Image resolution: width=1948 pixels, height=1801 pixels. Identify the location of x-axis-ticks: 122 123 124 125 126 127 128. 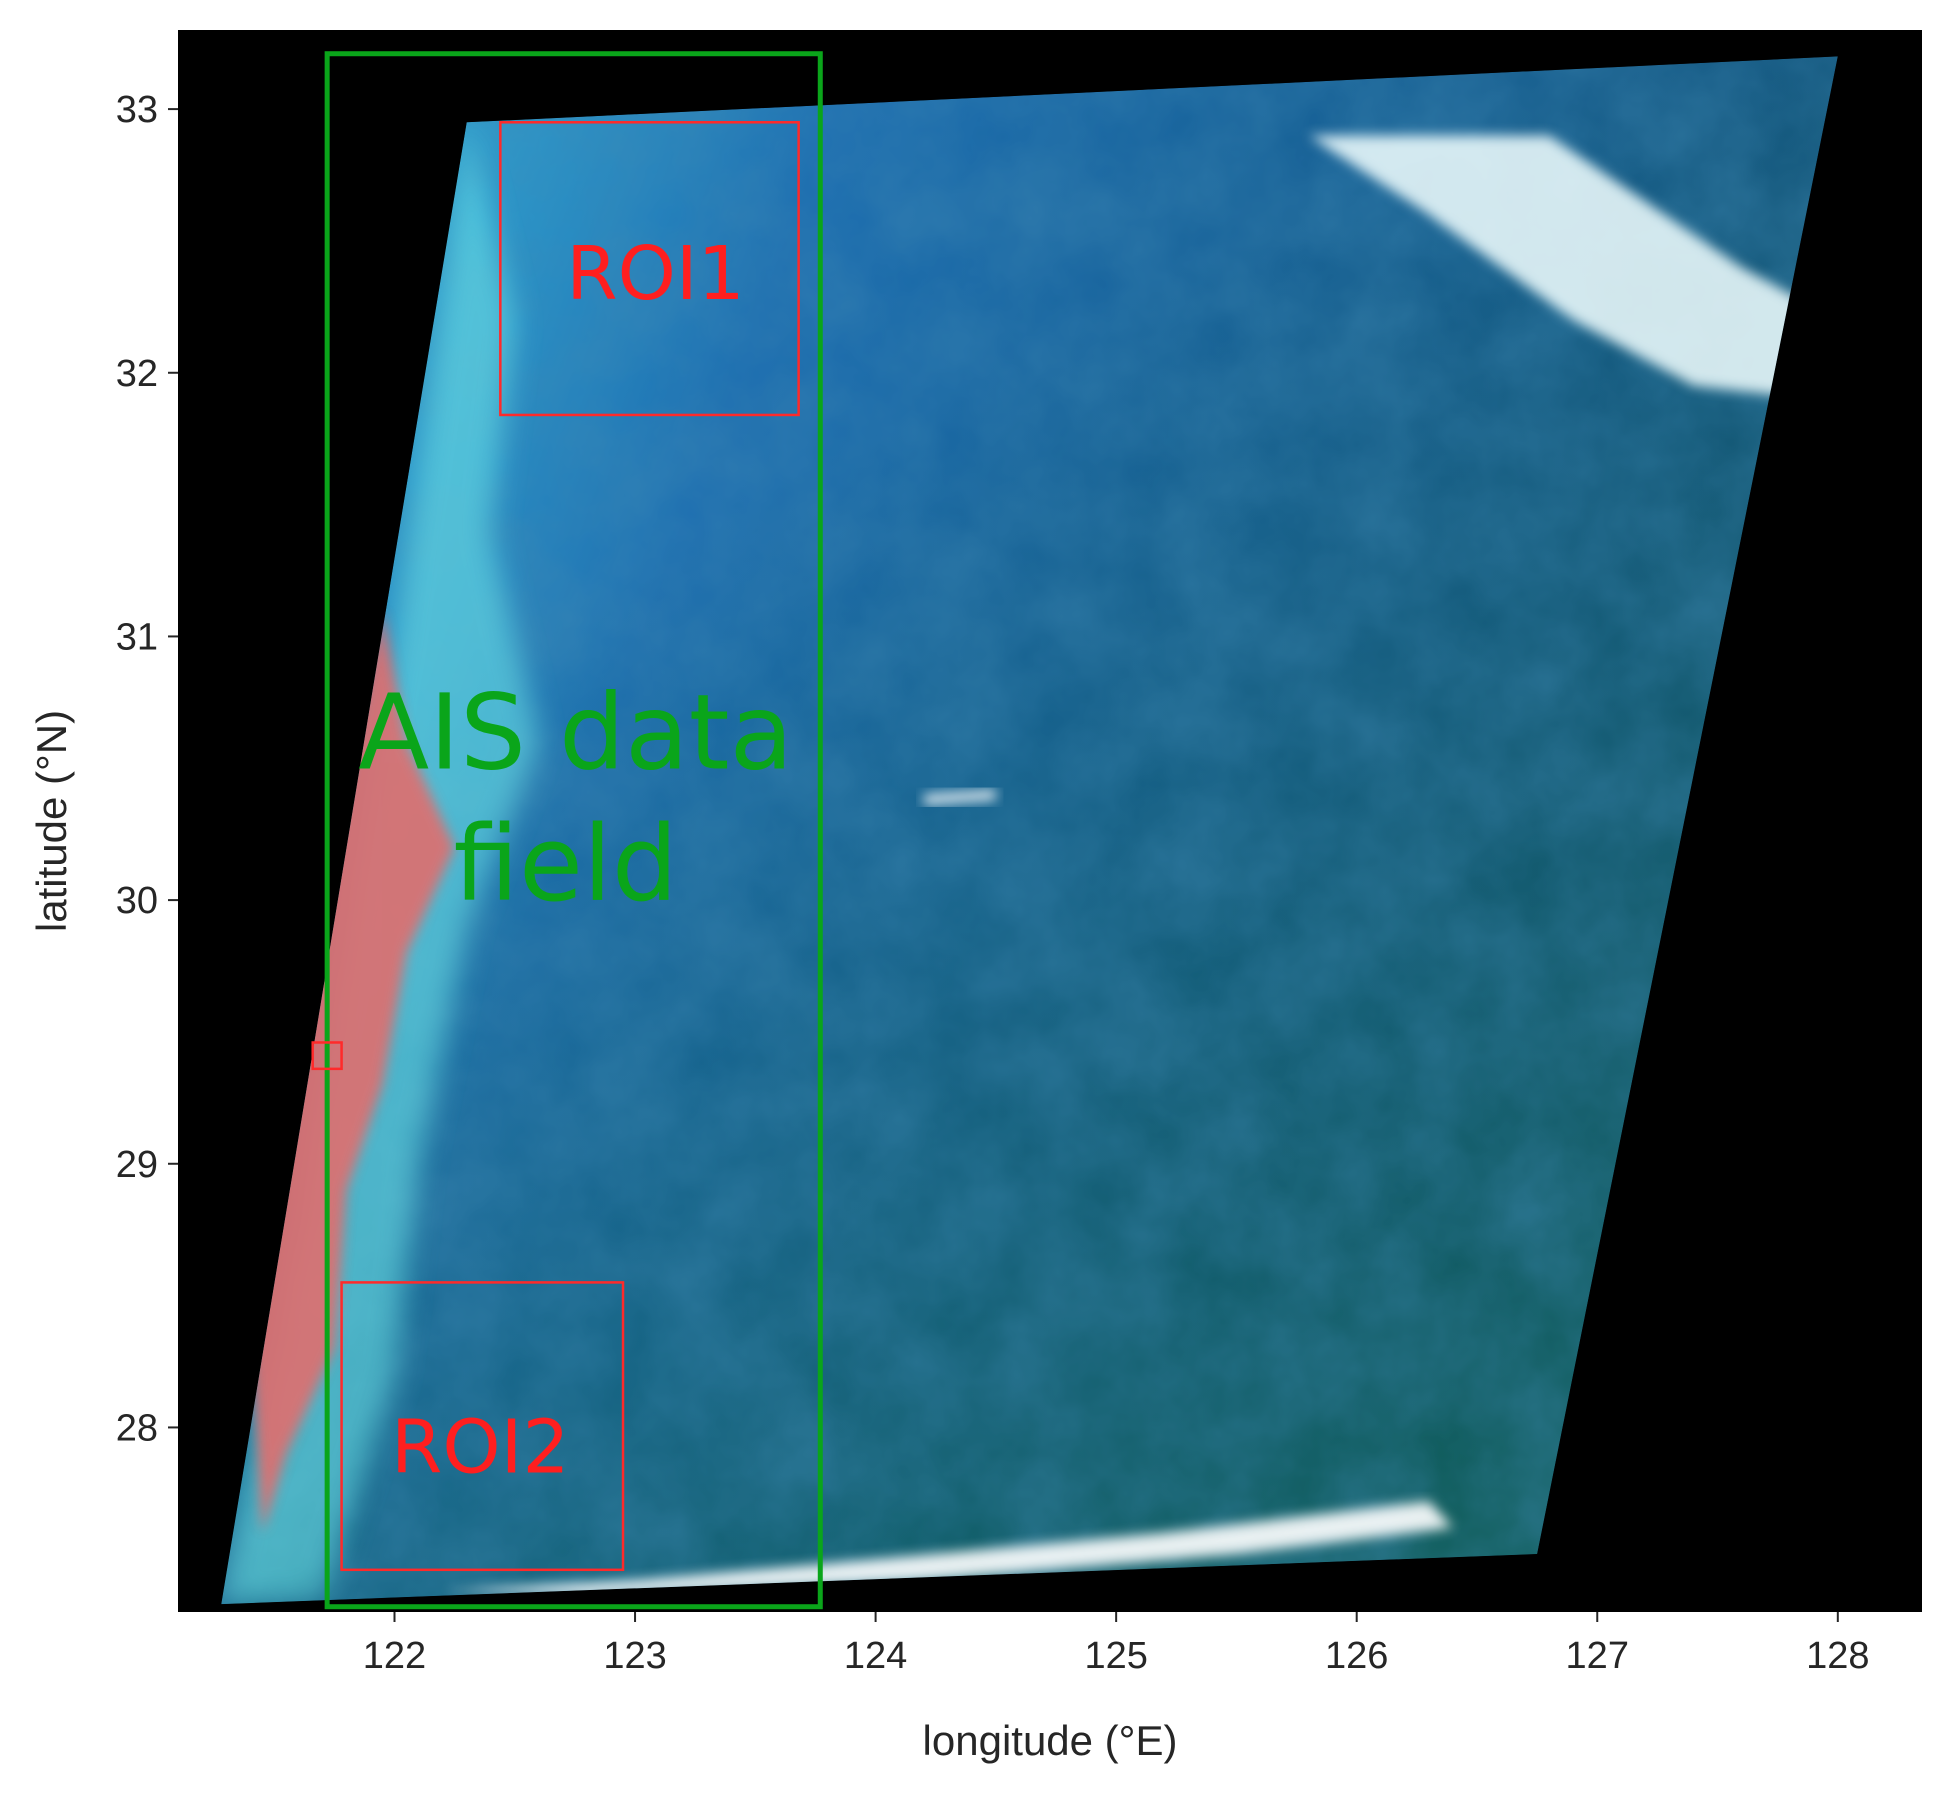
(1116, 1644).